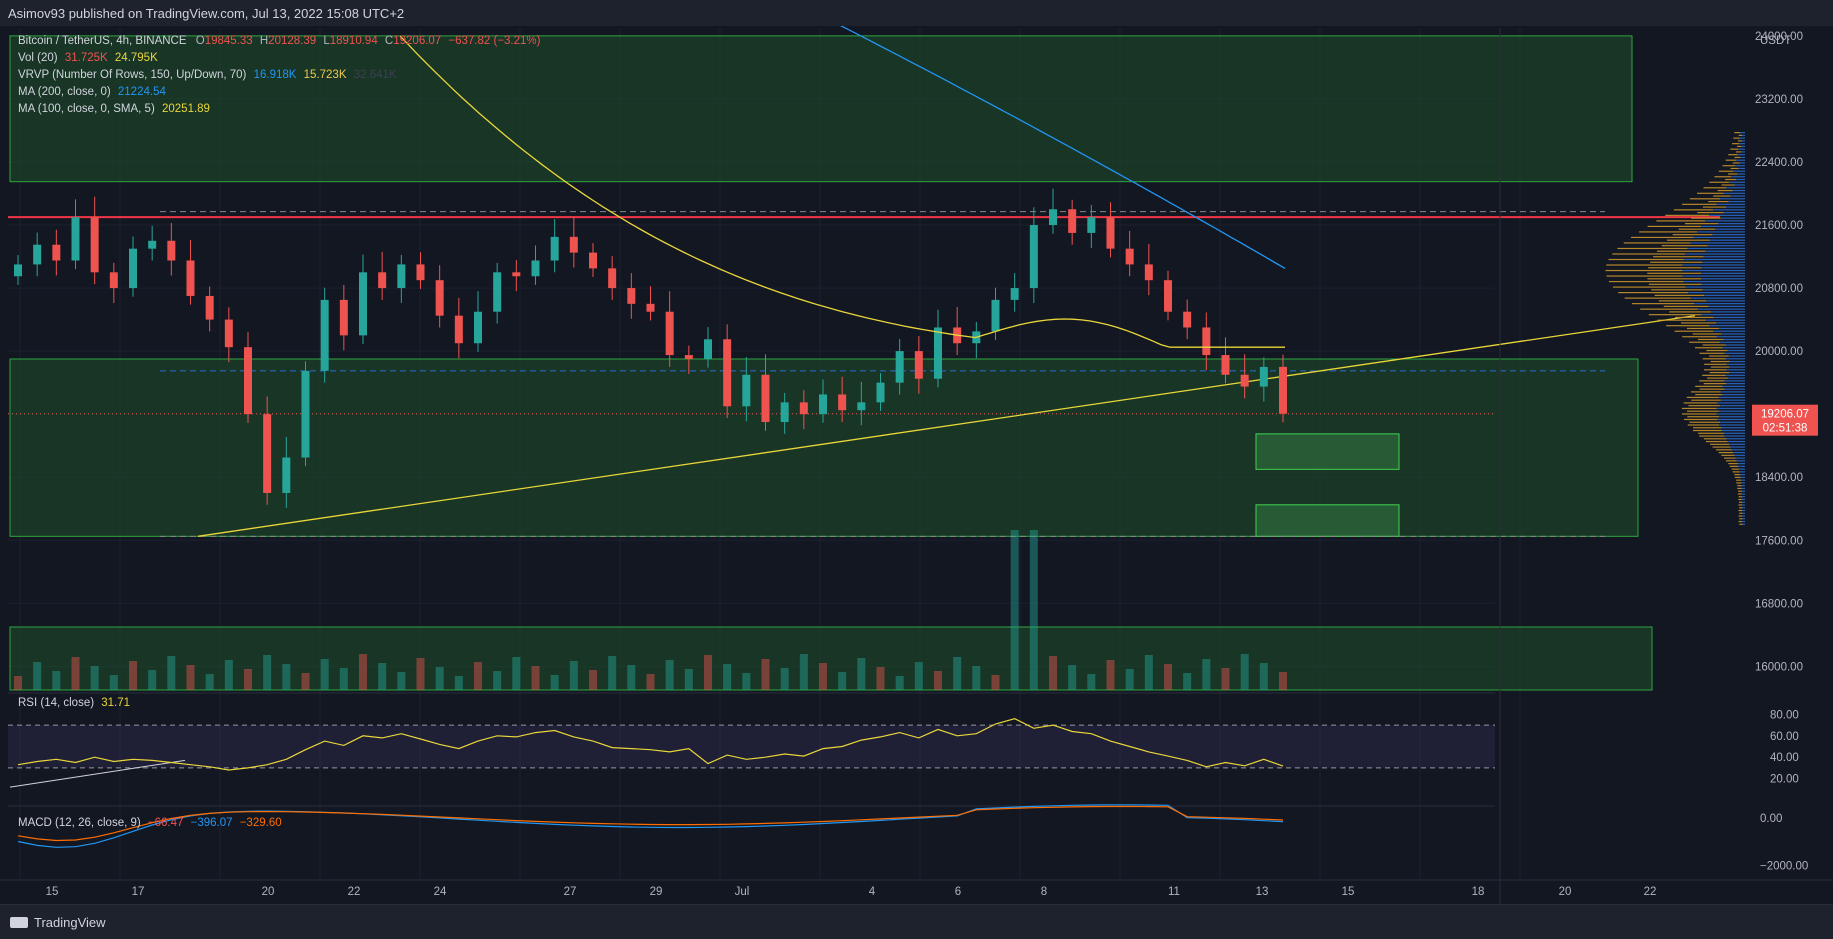  Describe the element at coordinates (325, 75) in the screenshot. I see `vrvp-down-value: 15.723K` at that location.